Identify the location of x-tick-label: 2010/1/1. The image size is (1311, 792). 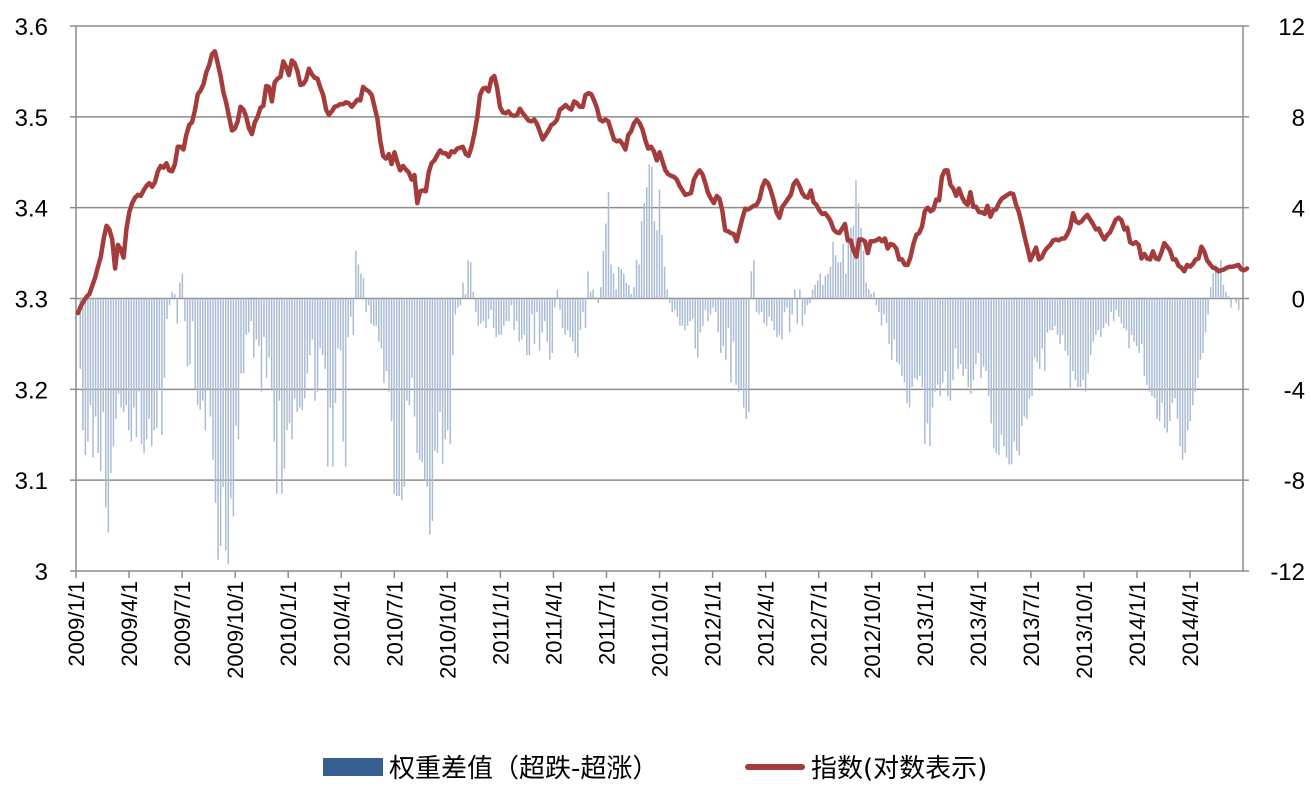
(288, 624).